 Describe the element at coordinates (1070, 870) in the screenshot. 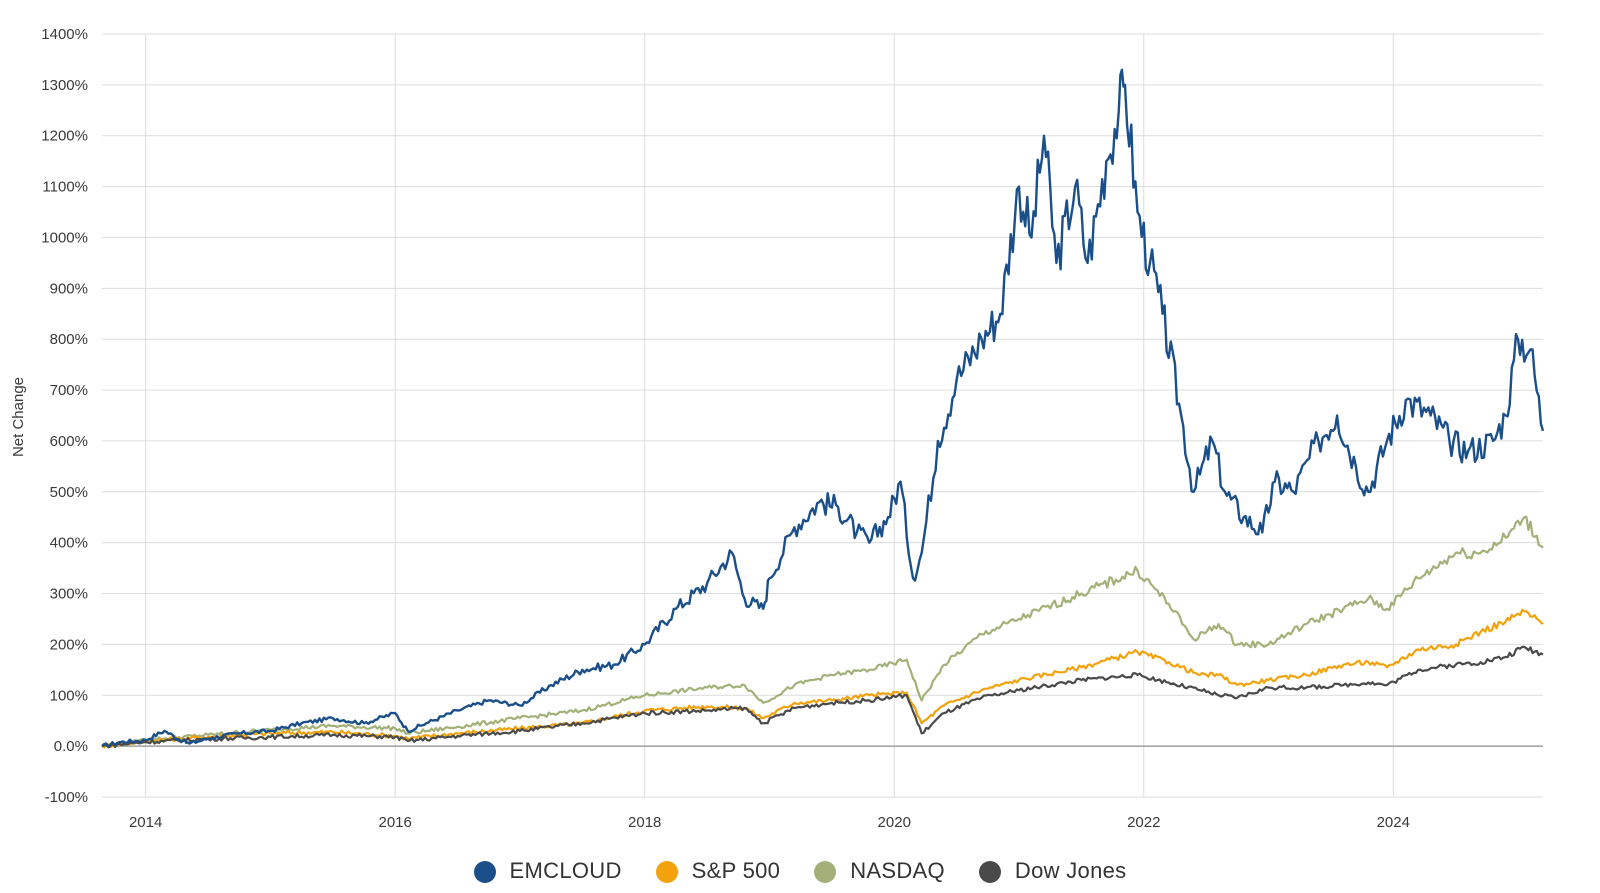

I see `legend-label-dow-jones: Dow Jones` at that location.